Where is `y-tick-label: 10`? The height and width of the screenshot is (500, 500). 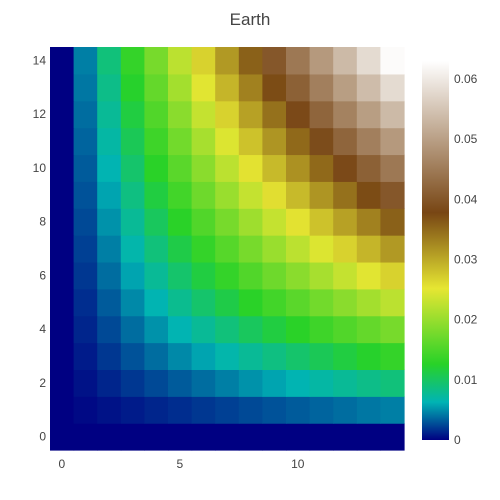
y-tick-label: 10 is located at coordinates (40, 168).